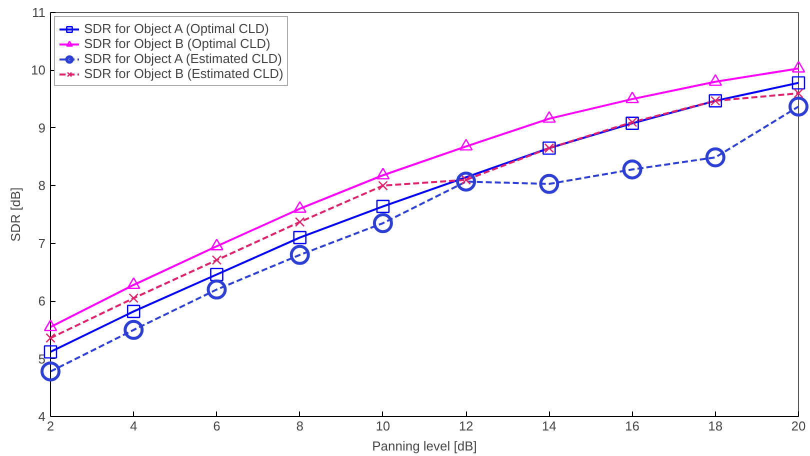  What do you see at coordinates (183, 58) in the screenshot?
I see `legend-label: SDR for Object A (Estimated CLD)` at bounding box center [183, 58].